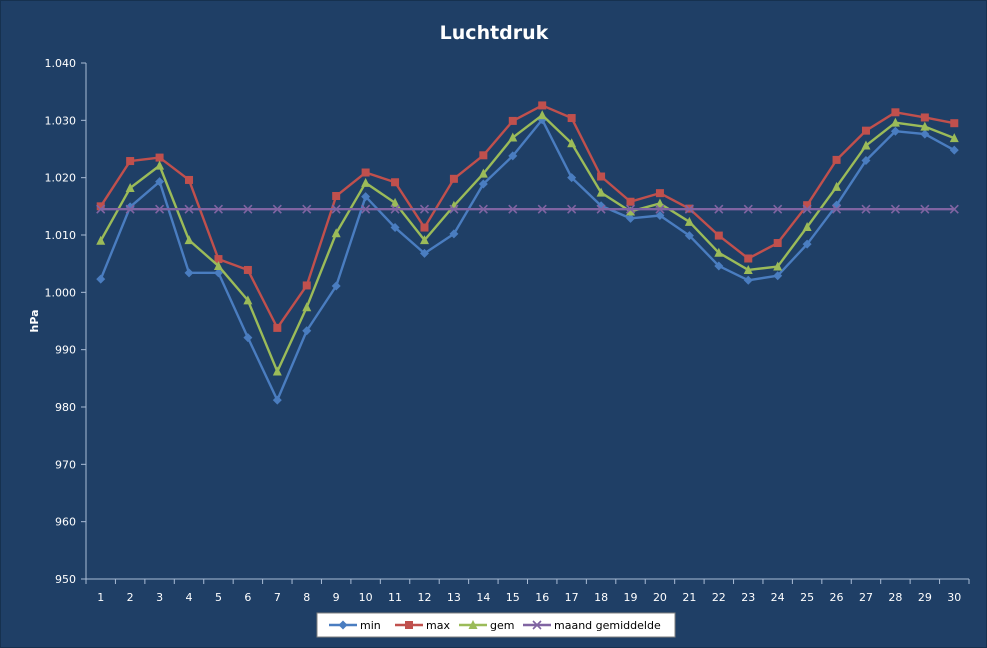 The height and width of the screenshot is (648, 987). What do you see at coordinates (336, 597) in the screenshot?
I see `x-tick-label: 9` at bounding box center [336, 597].